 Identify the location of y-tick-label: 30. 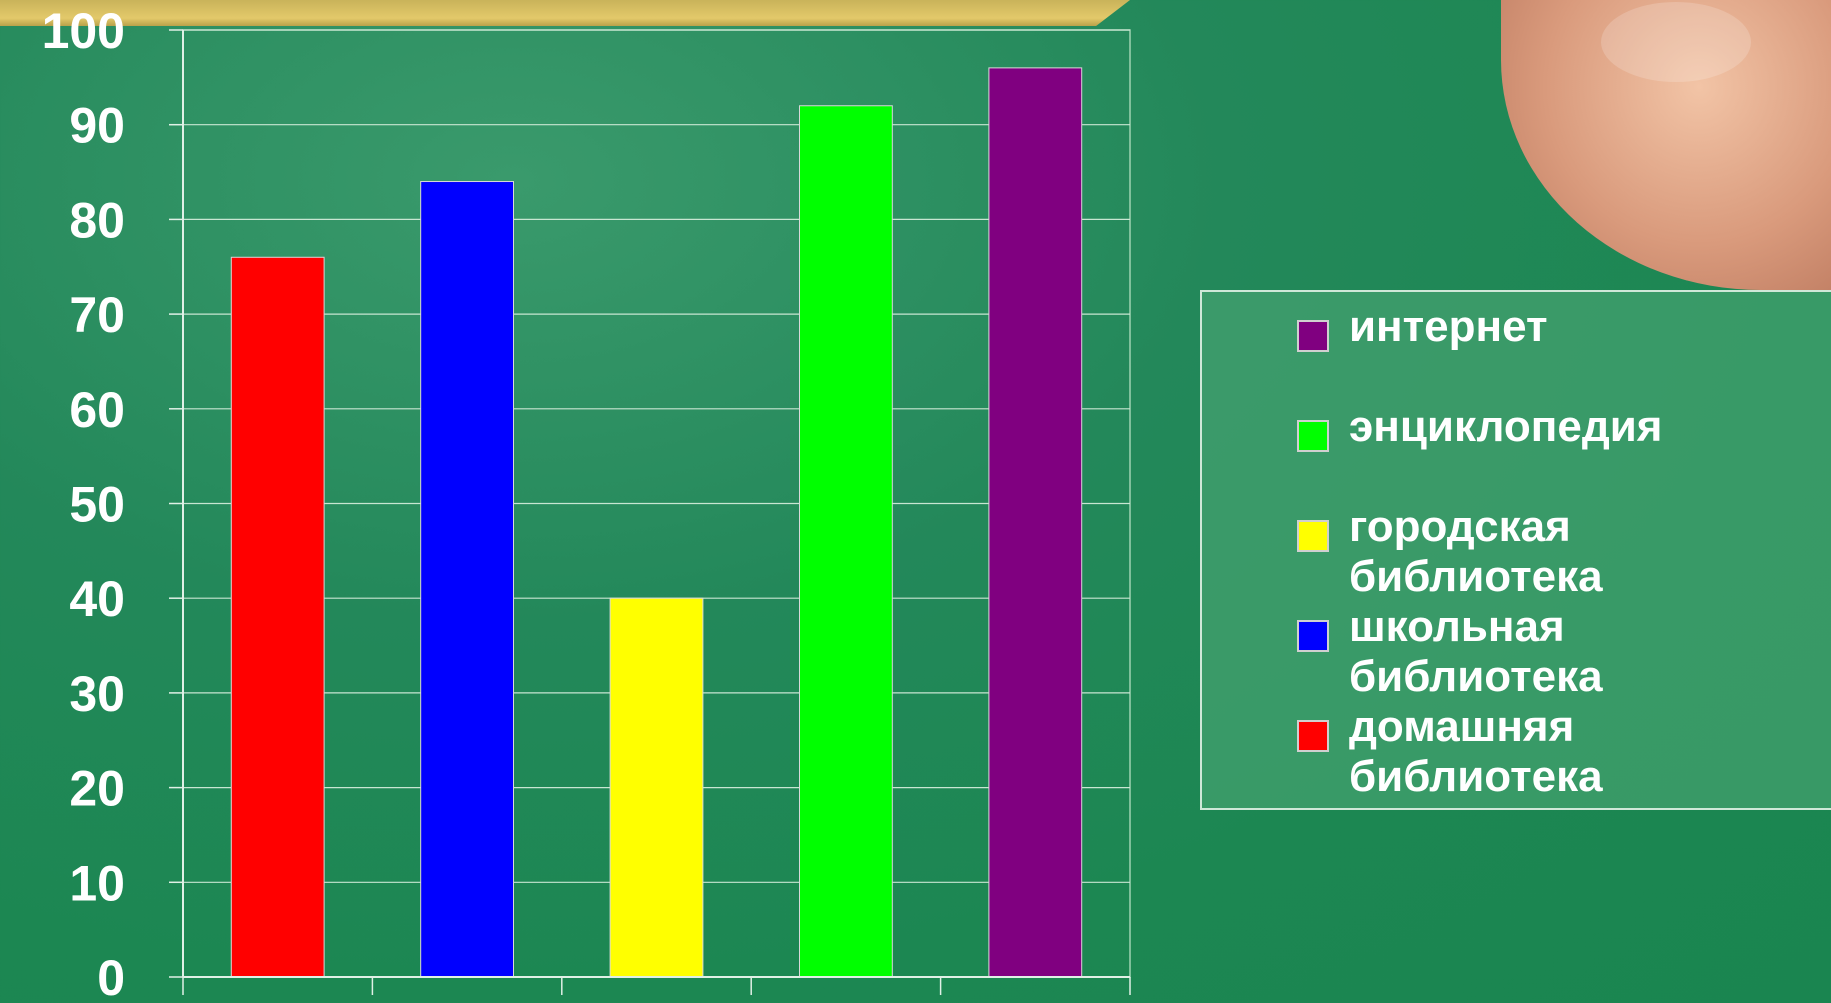
(97, 694).